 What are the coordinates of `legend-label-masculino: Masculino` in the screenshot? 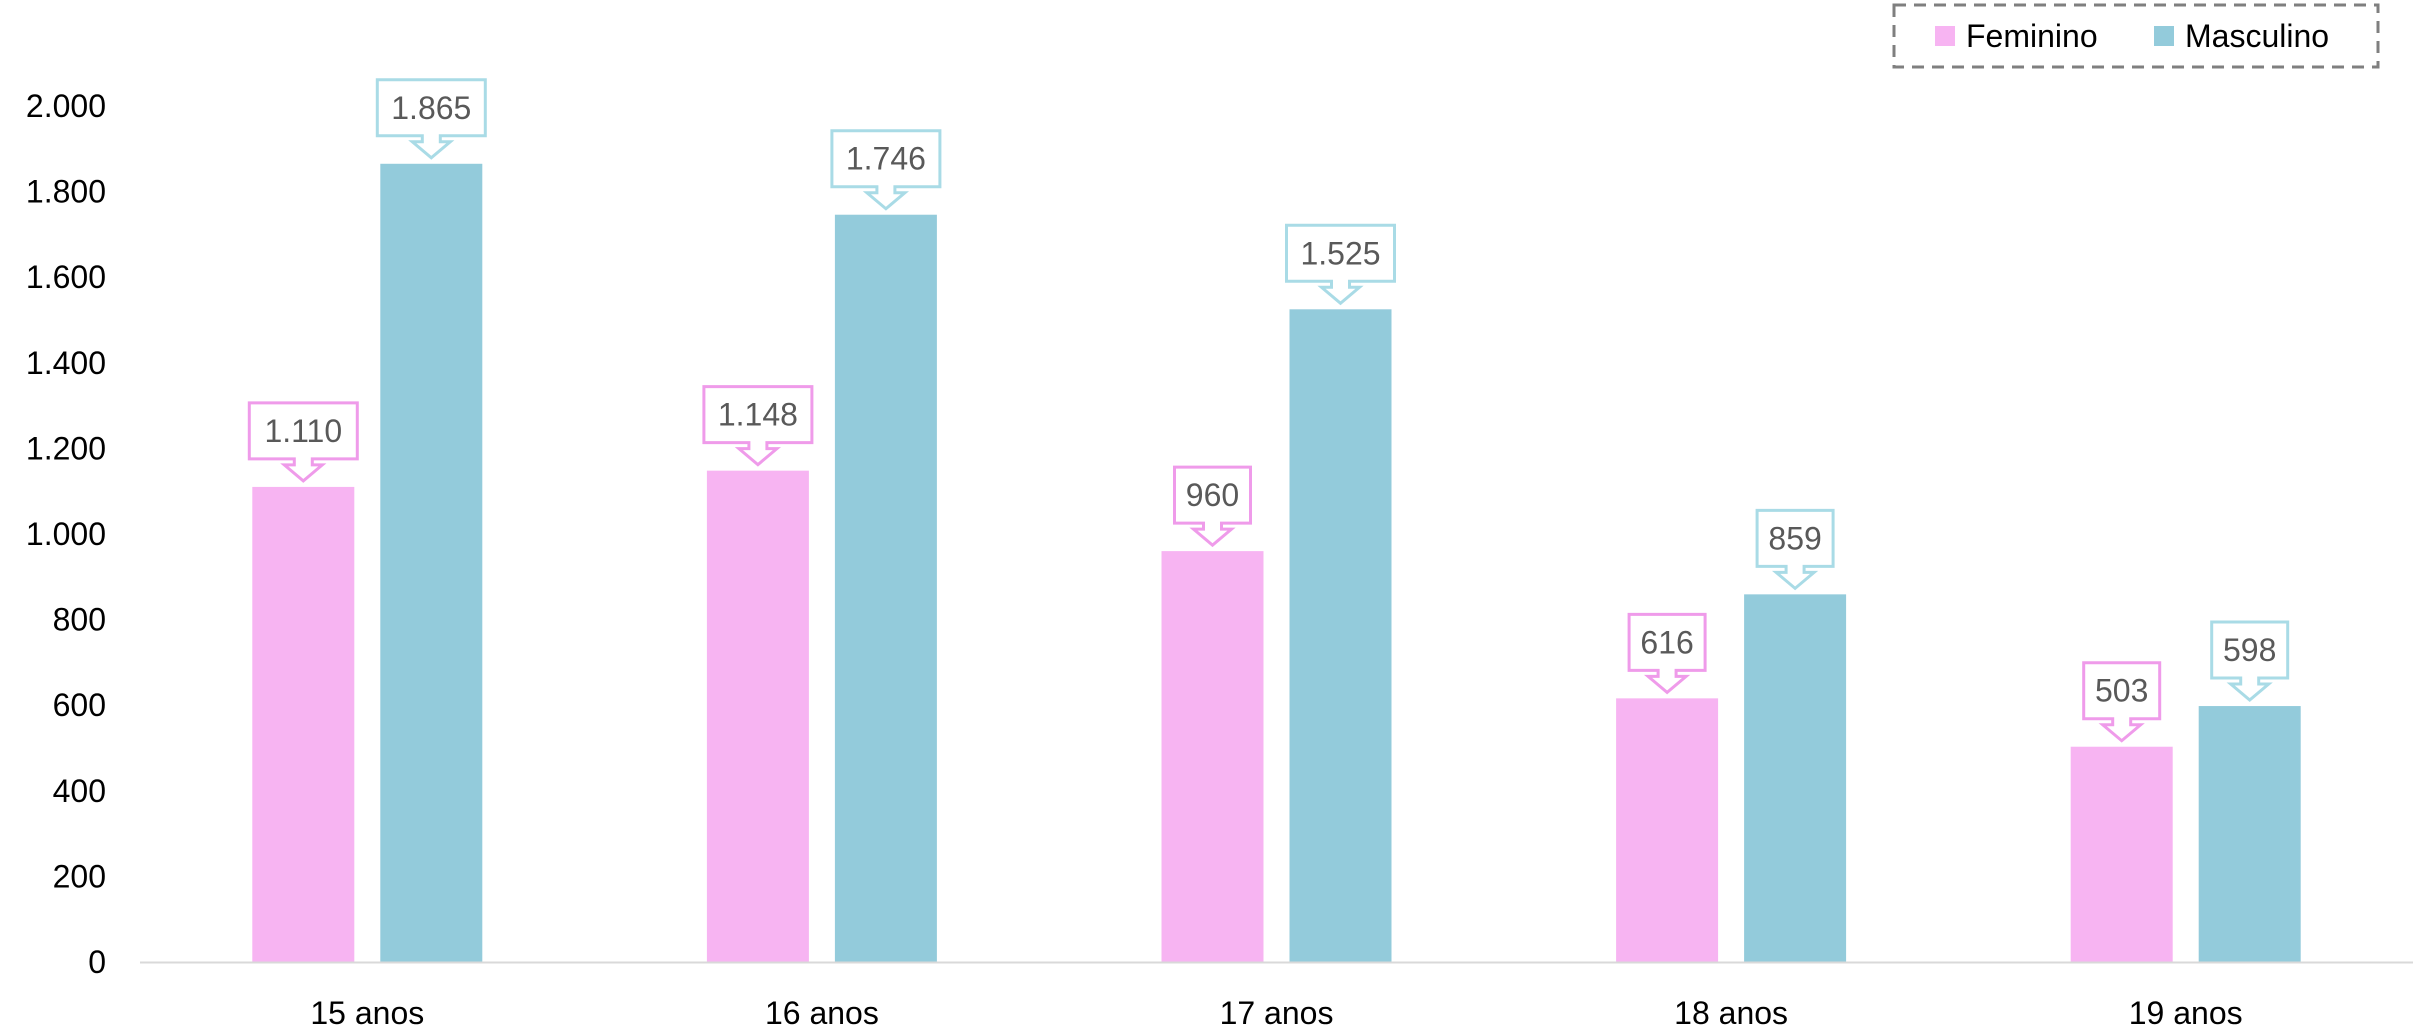 It's located at (2257, 36).